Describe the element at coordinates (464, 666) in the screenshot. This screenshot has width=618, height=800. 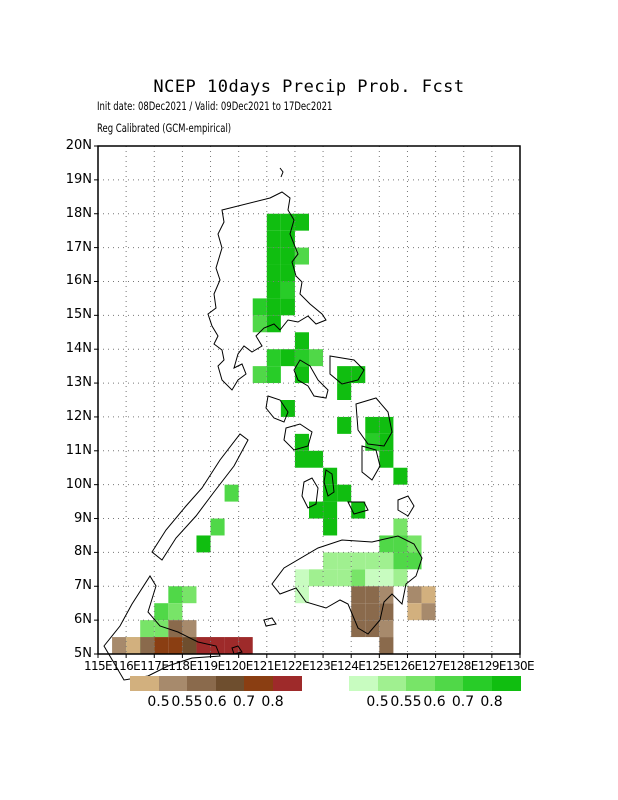
I see `lon-tick-label: 128E` at that location.